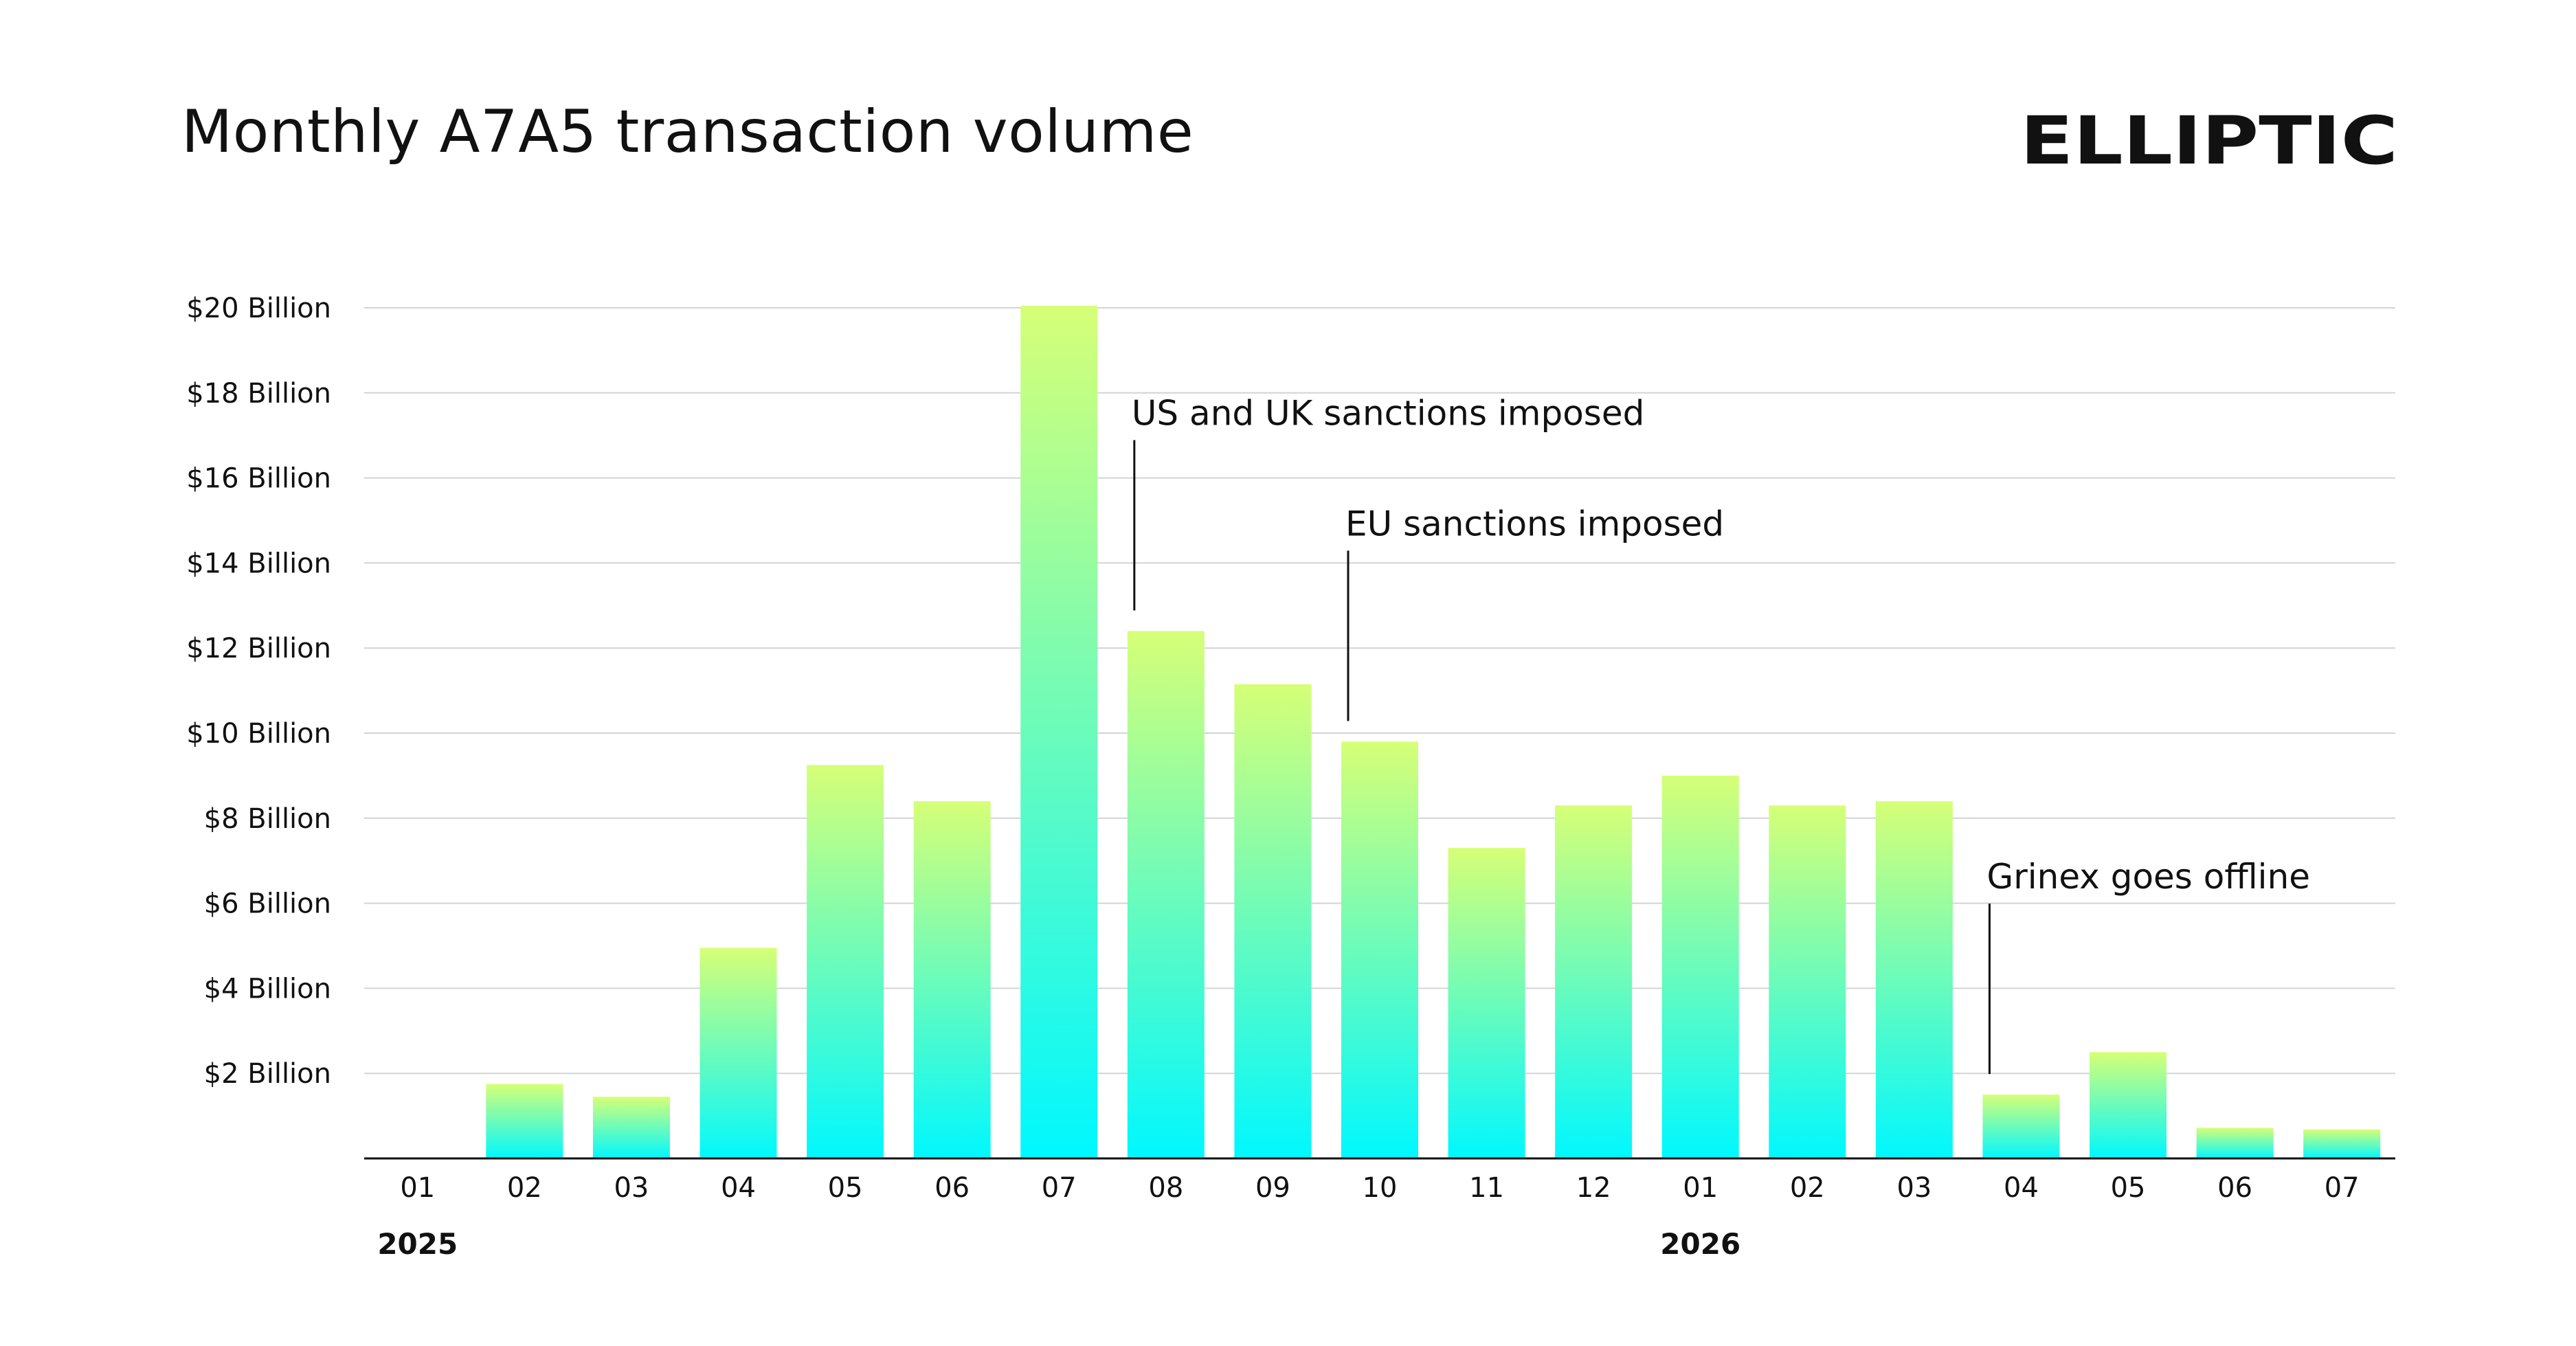 Image resolution: width=2576 pixels, height=1346 pixels. What do you see at coordinates (258, 479) in the screenshot?
I see `y-tick-label: $16 Billion` at bounding box center [258, 479].